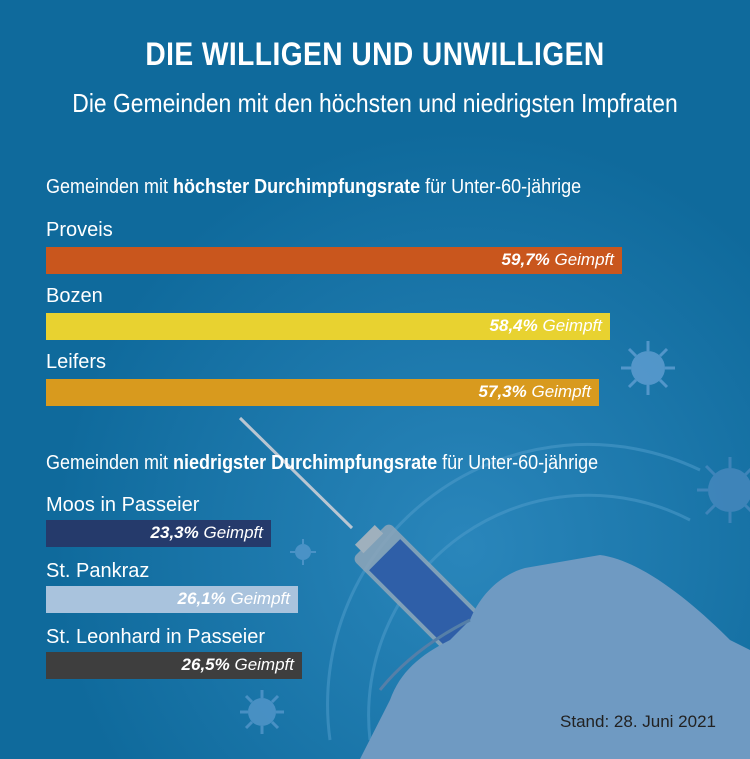 This screenshot has width=750, height=759. What do you see at coordinates (328, 326) in the screenshot?
I see `bar: 58,4% Geimpft` at bounding box center [328, 326].